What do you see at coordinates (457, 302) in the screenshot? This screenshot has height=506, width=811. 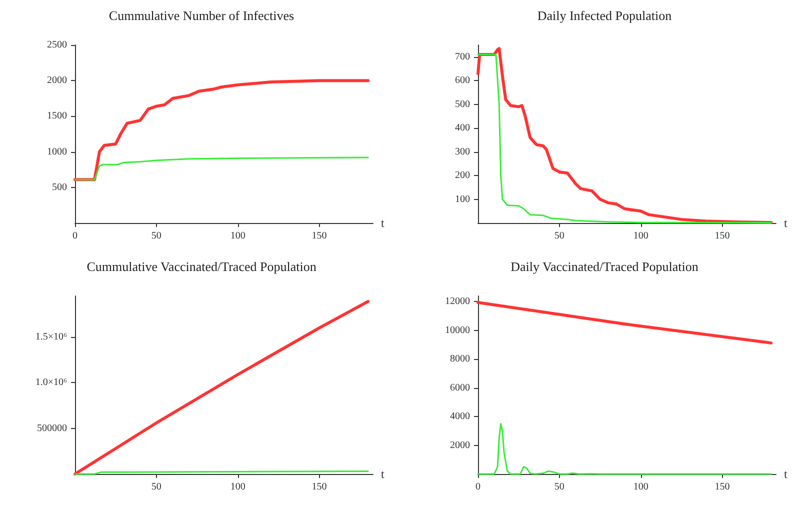 I see `y-tick-label: 12000` at bounding box center [457, 302].